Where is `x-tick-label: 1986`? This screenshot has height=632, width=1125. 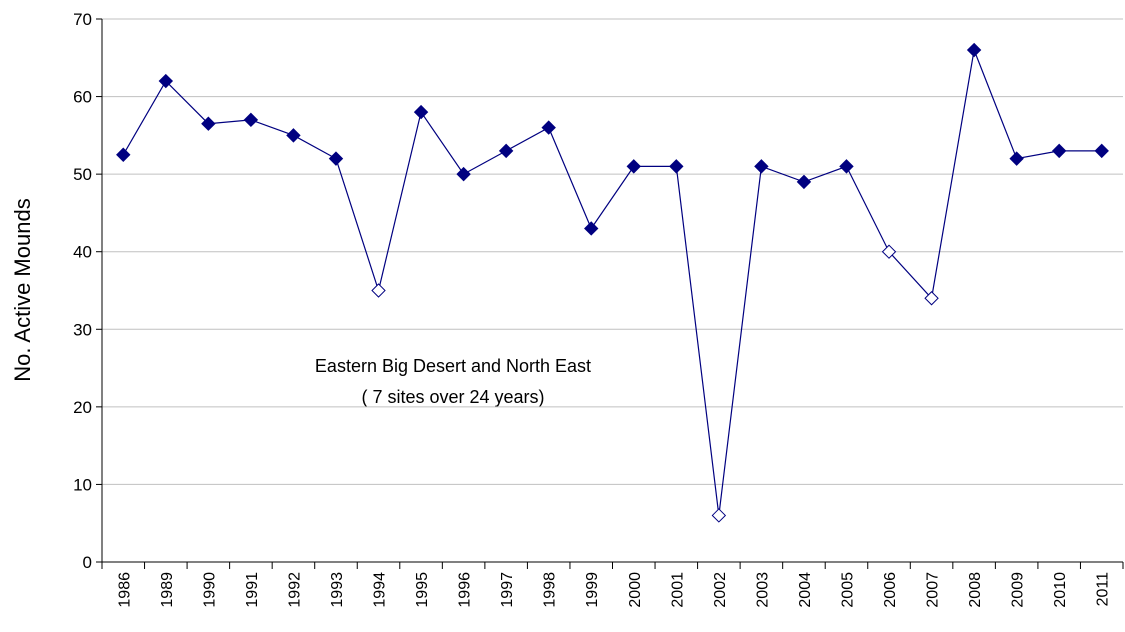 x-tick-label: 1986 is located at coordinates (124, 590).